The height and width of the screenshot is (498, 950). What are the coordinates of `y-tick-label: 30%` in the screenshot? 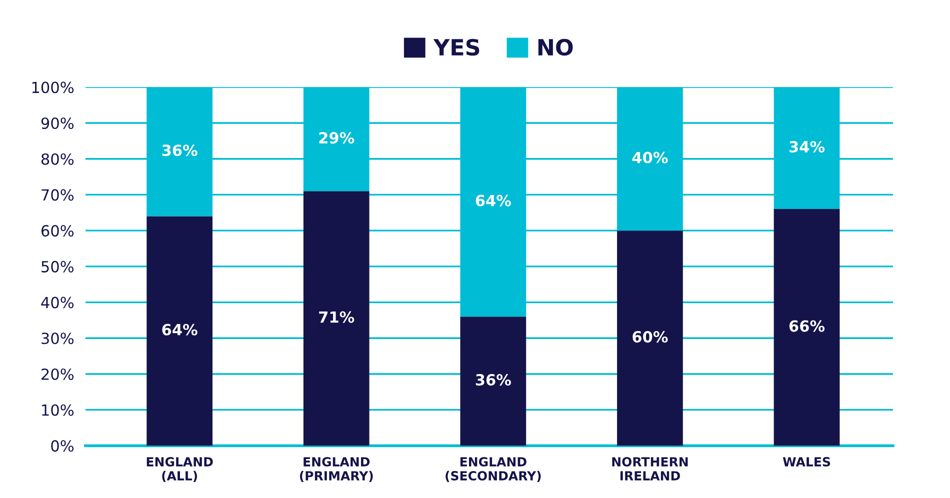 It's located at (58, 338).